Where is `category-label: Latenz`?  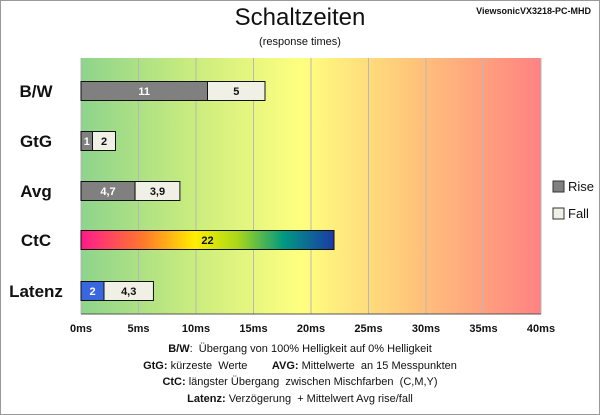
category-label: Latenz is located at coordinates (36, 291).